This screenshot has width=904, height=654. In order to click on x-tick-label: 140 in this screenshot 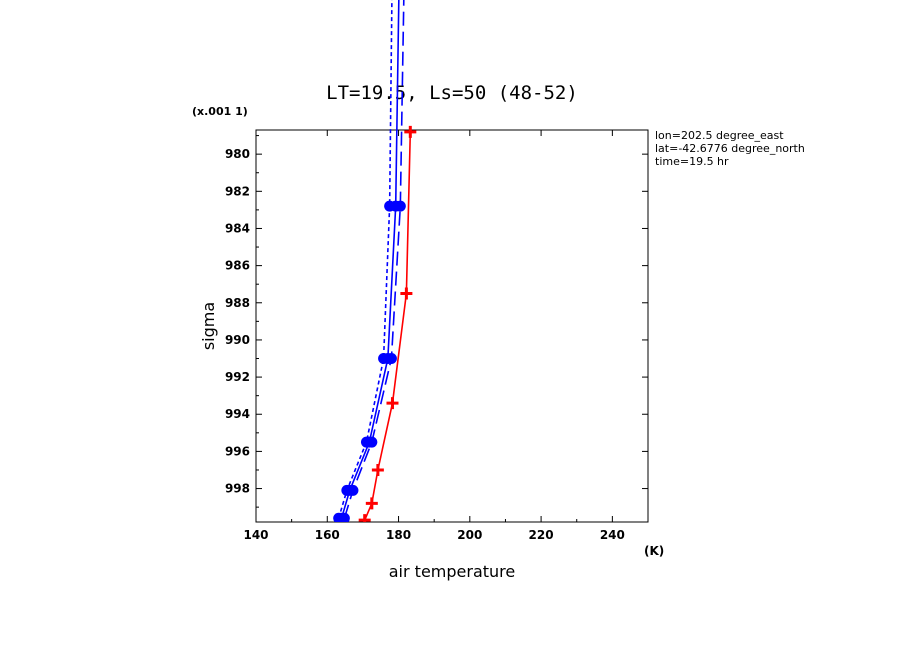, I will do `click(255, 535)`.